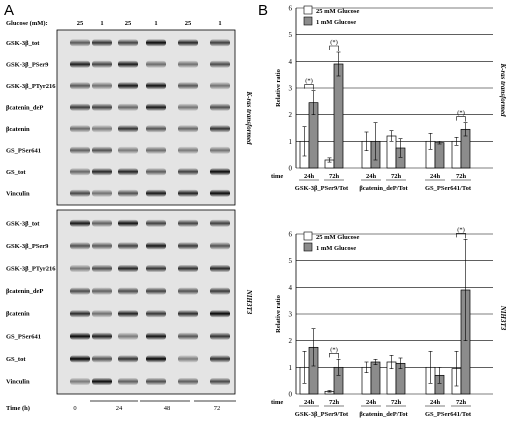  What do you see at coordinates (23, 43) in the screenshot?
I see `ras-row-label: GSK-3β_tot` at bounding box center [23, 43].